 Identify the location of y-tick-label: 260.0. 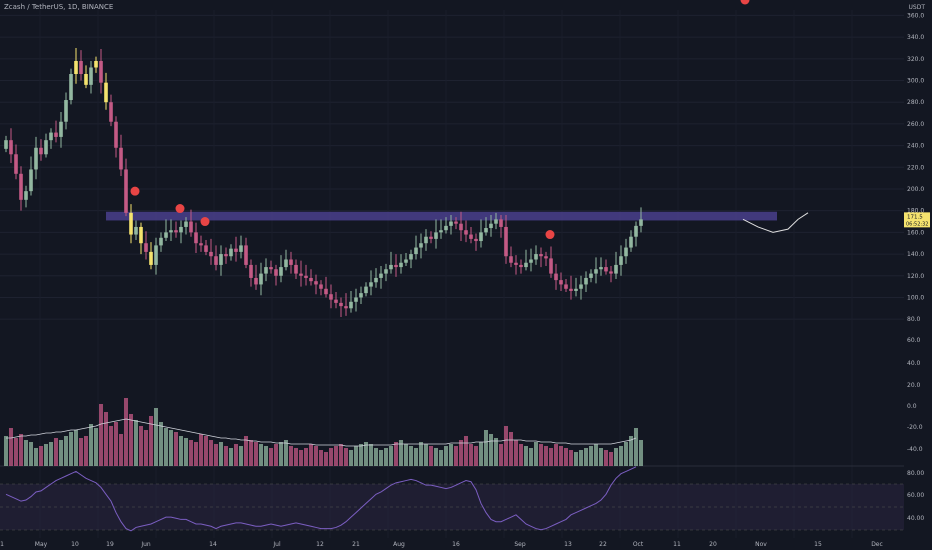
(915, 124).